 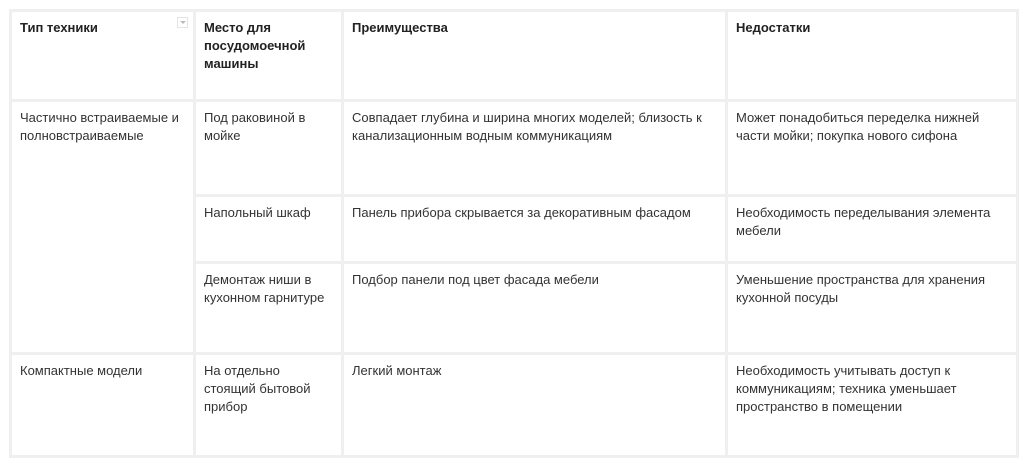 I want to click on header-cons: Недостатки, so click(x=872, y=55).